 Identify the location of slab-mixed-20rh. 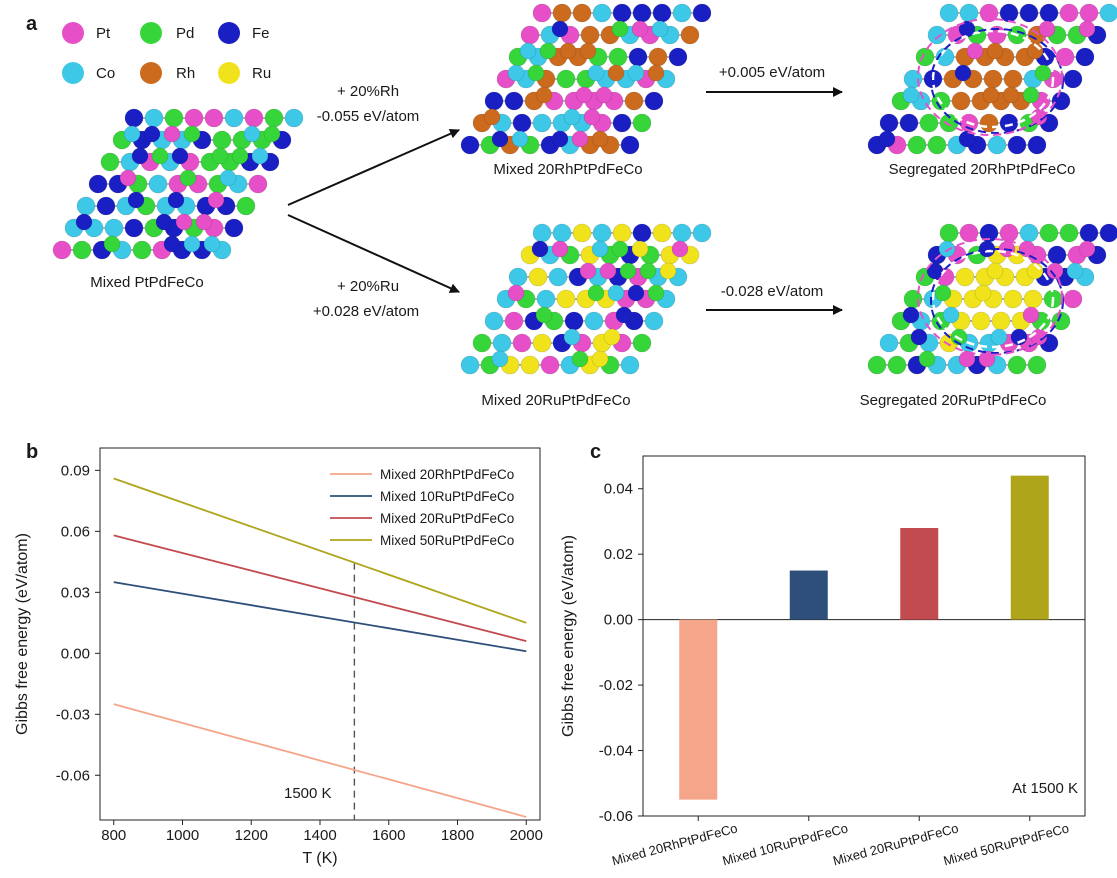
(586, 79).